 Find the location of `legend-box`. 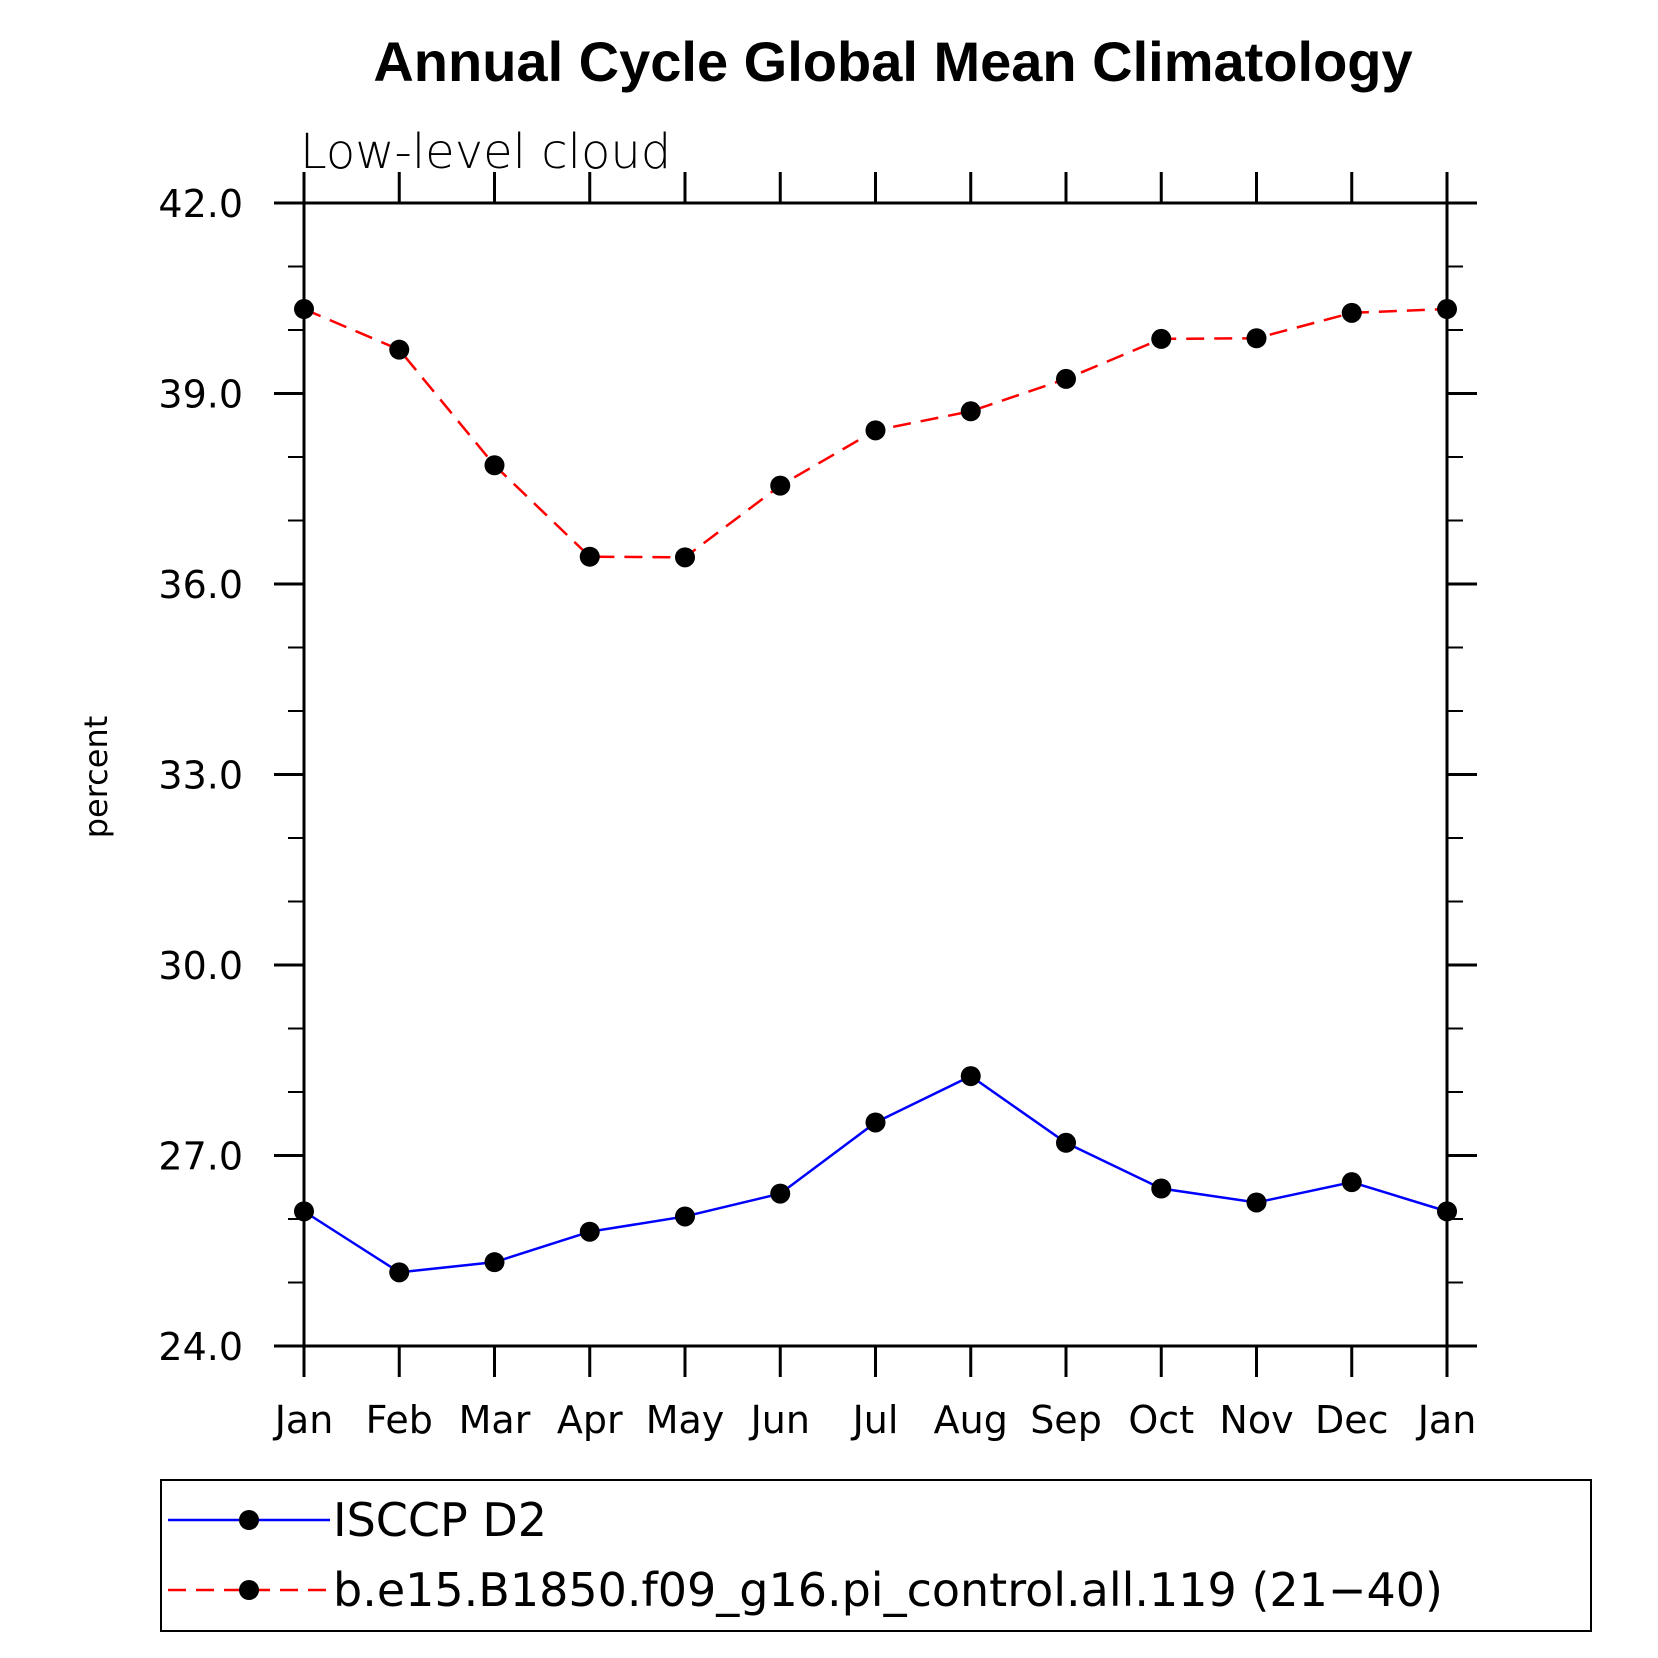

legend-box is located at coordinates (876, 1555).